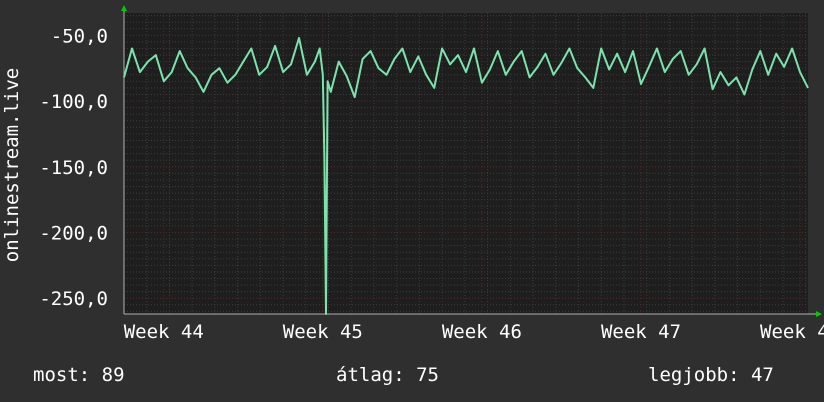 This screenshot has width=824, height=402. I want to click on x-tick-label: Week 45, so click(323, 332).